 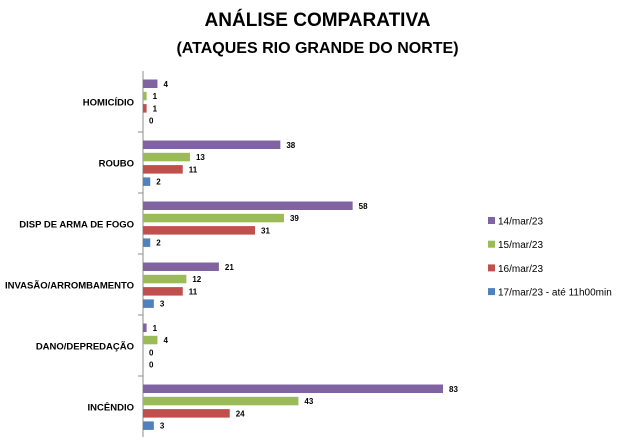 I want to click on data-label: 83, so click(x=453, y=389).